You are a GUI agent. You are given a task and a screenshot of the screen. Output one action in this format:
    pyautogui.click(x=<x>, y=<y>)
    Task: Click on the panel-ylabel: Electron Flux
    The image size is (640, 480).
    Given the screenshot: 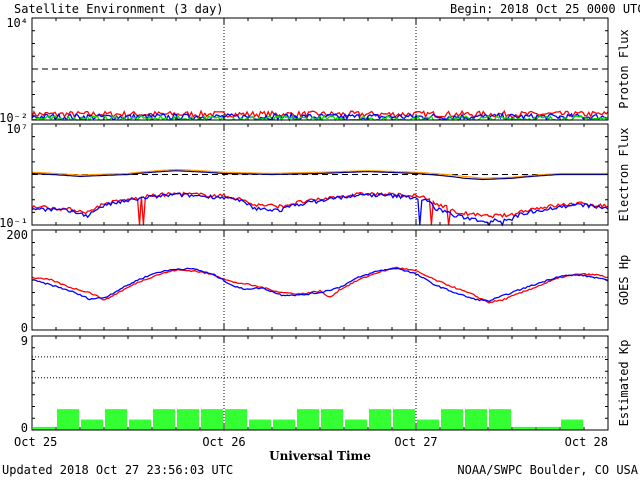 What is the action you would take?
    pyautogui.click(x=624, y=175)
    